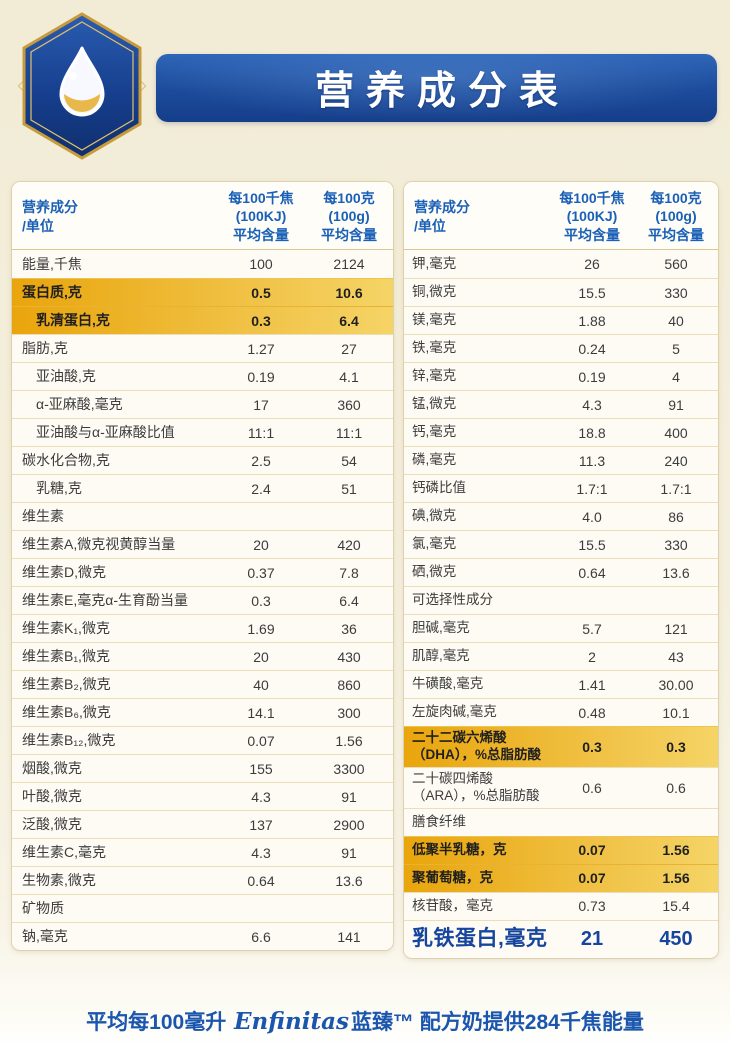 This screenshot has height=1062, width=730. Describe the element at coordinates (349, 600) in the screenshot. I see `value-per-100g: 6.4` at that location.